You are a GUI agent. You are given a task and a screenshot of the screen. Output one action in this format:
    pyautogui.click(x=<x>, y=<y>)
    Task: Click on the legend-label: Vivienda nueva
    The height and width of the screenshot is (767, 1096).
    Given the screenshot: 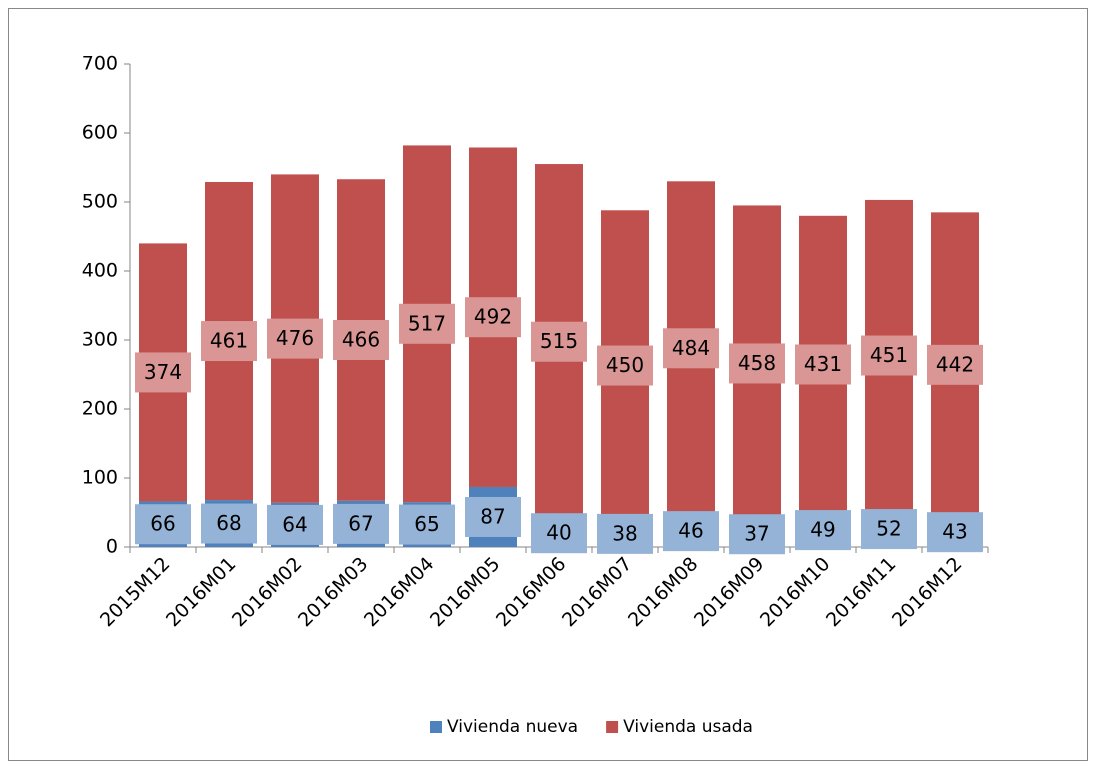 What is the action you would take?
    pyautogui.click(x=512, y=727)
    